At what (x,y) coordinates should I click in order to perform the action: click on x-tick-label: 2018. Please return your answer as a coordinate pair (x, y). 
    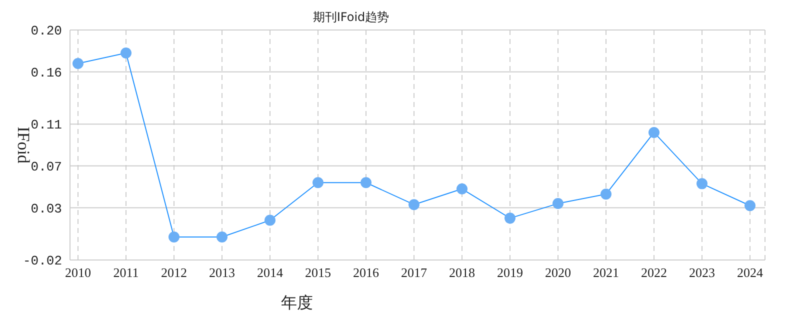
    Looking at the image, I should click on (462, 272).